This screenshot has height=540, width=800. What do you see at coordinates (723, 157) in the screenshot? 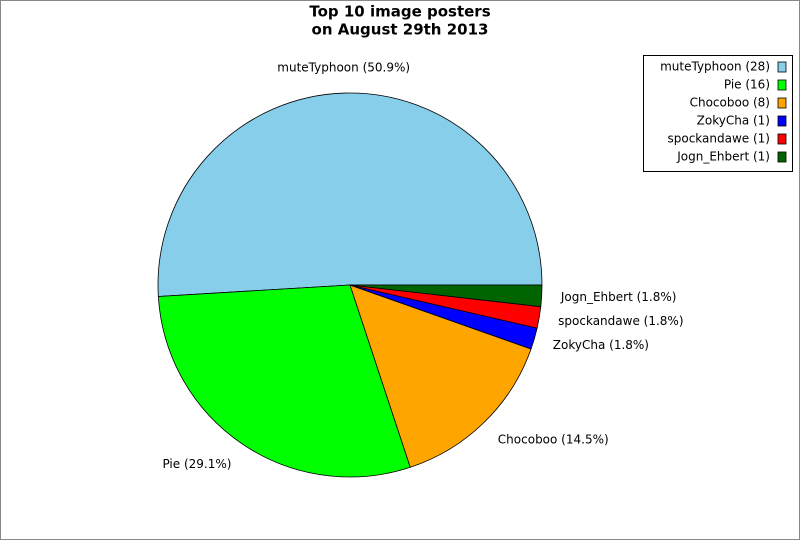
I see `legend-label: Jogn_Ehbert (1)` at bounding box center [723, 157].